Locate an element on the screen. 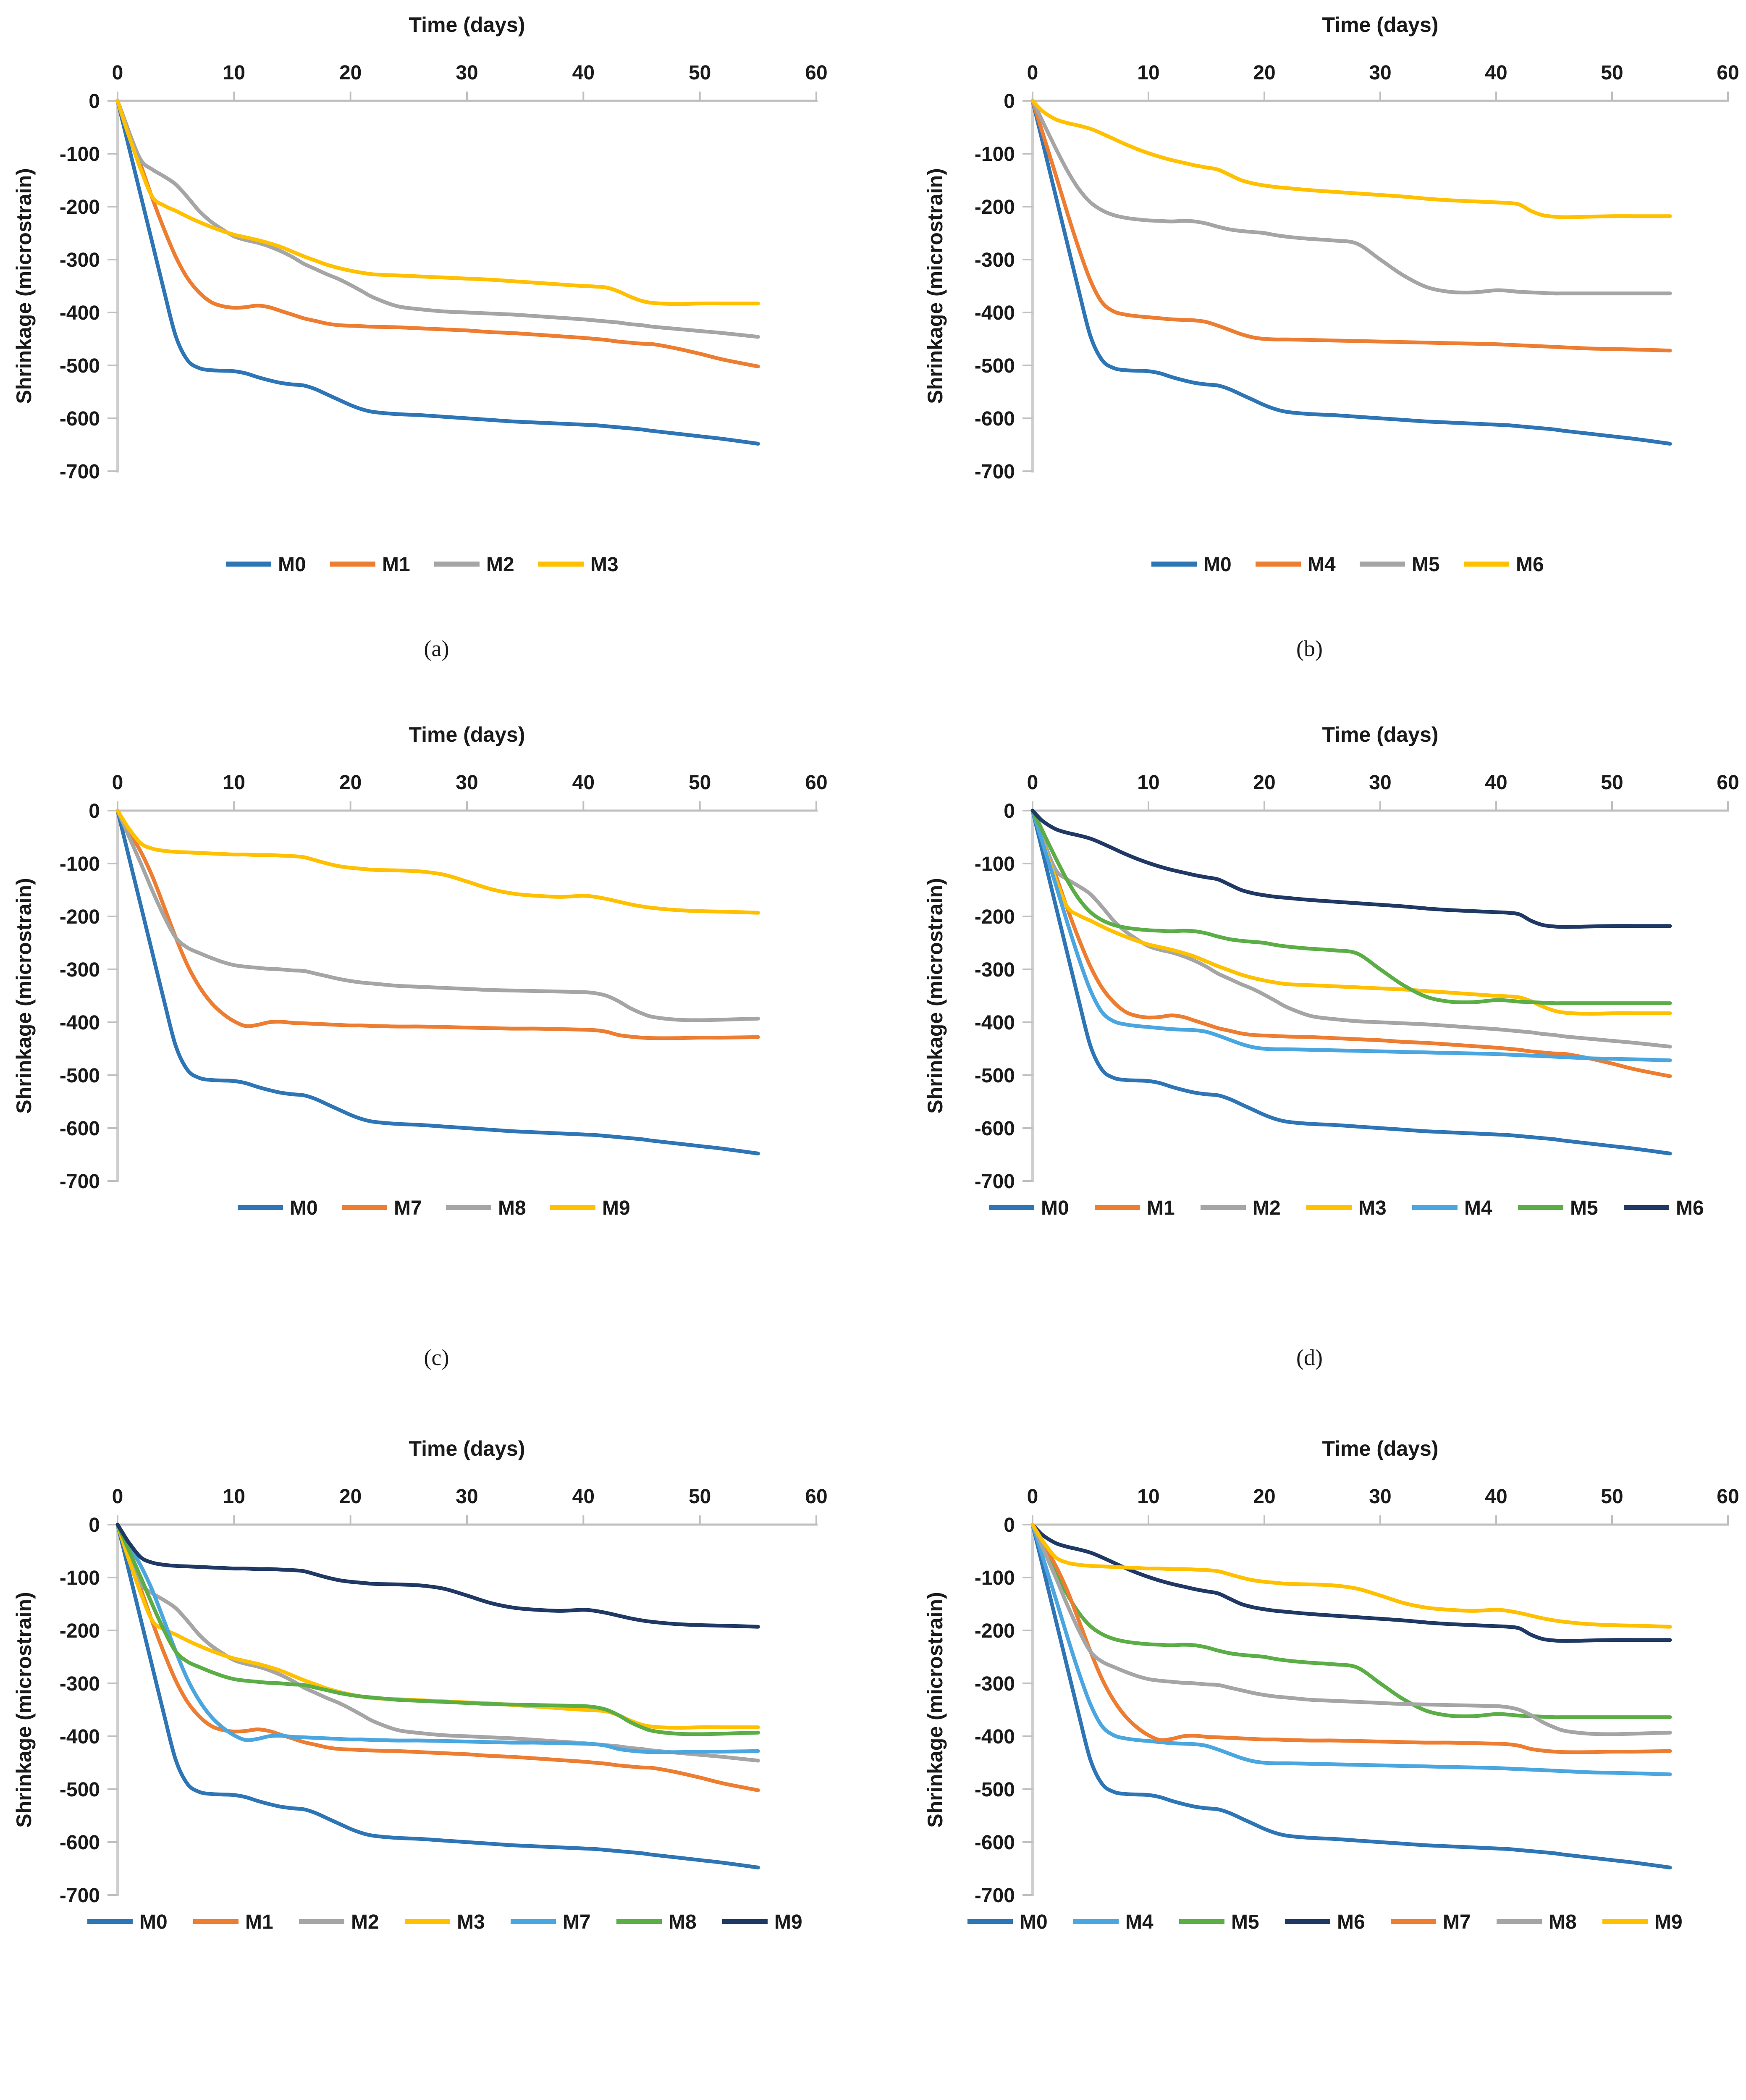  legend-label-M7: M7 is located at coordinates (1457, 1922).